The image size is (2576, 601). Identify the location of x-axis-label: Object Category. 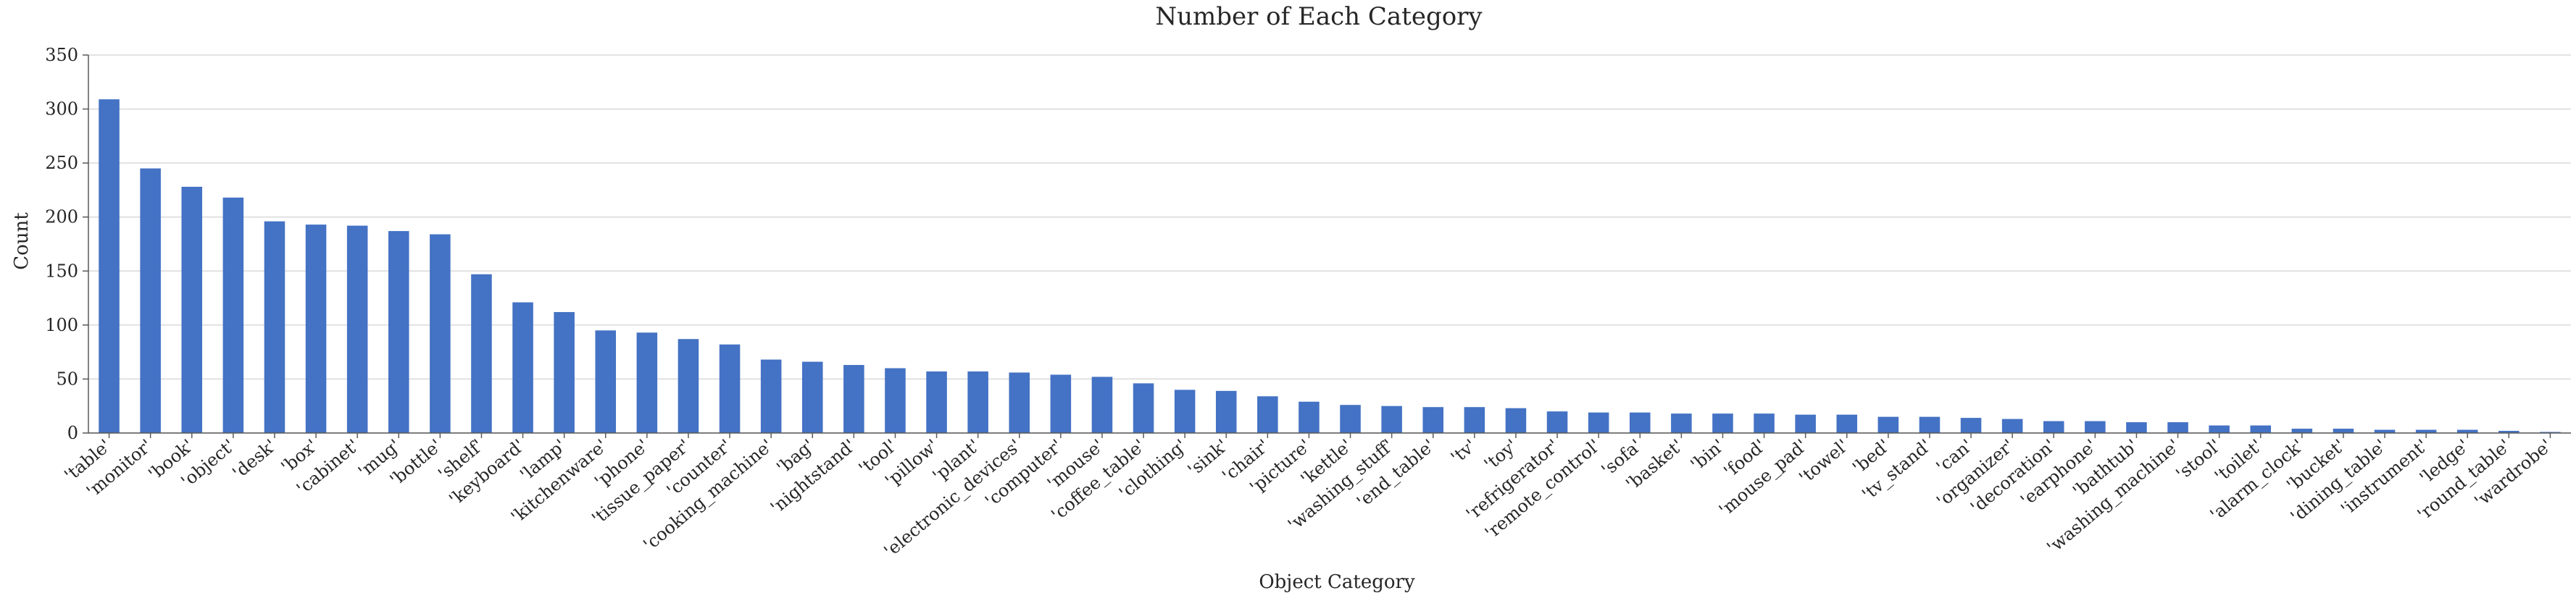
(1337, 582).